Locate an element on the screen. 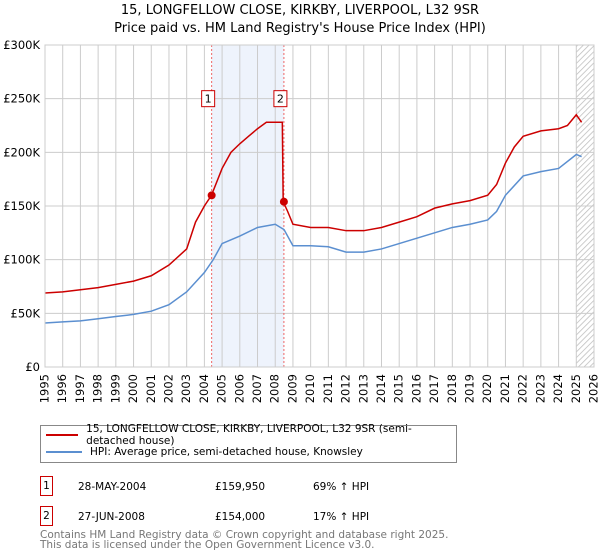 This screenshot has width=600, height=560. x-tick-label: 2005 is located at coordinates (222, 388).